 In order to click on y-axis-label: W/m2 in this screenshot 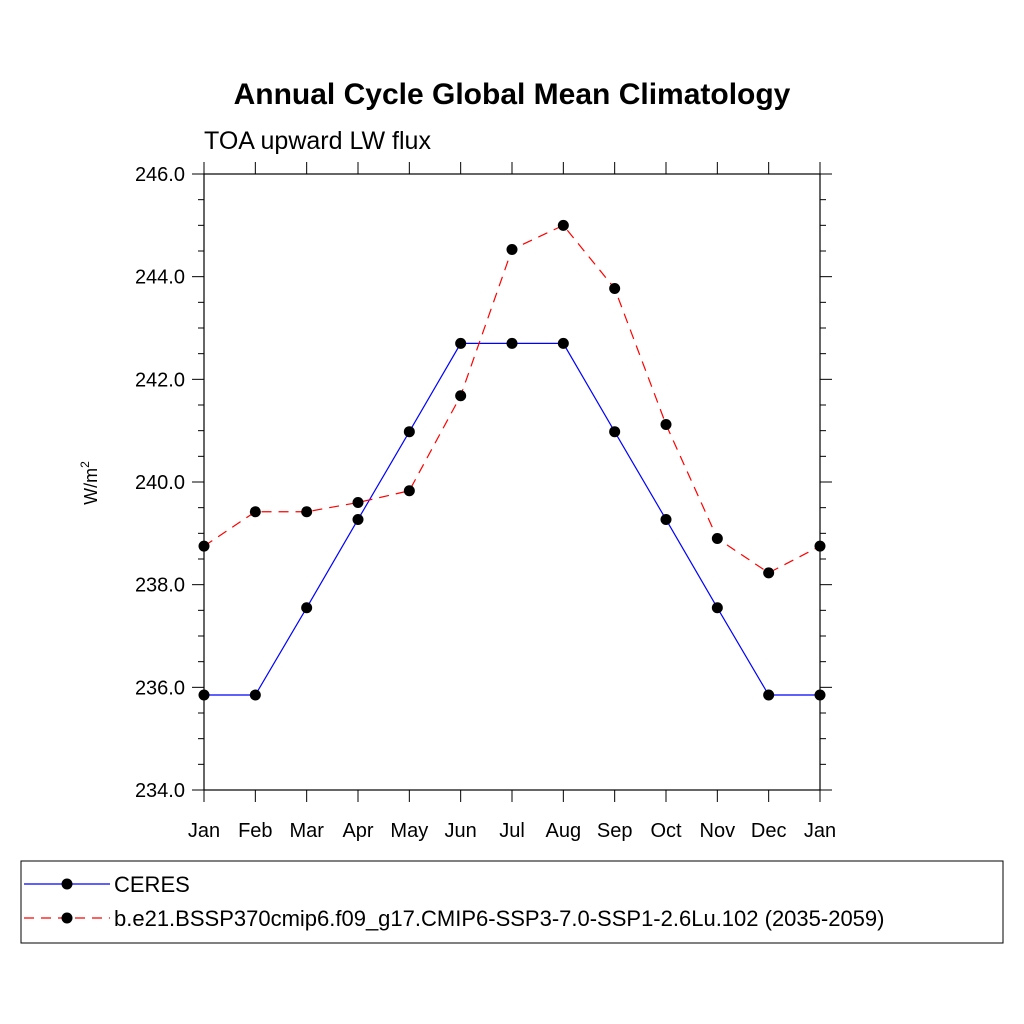, I will do `click(89, 483)`.